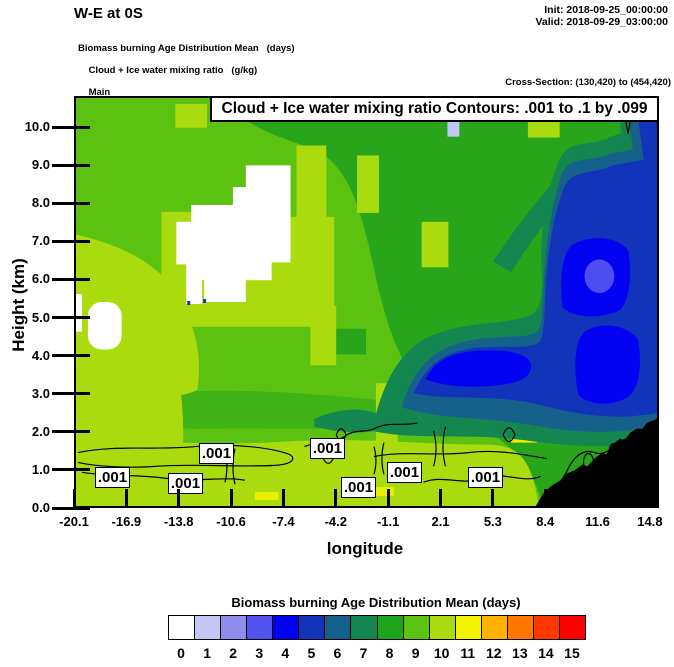  Describe the element at coordinates (181, 653) in the screenshot. I see `colorbar-tick-label: 0` at that location.